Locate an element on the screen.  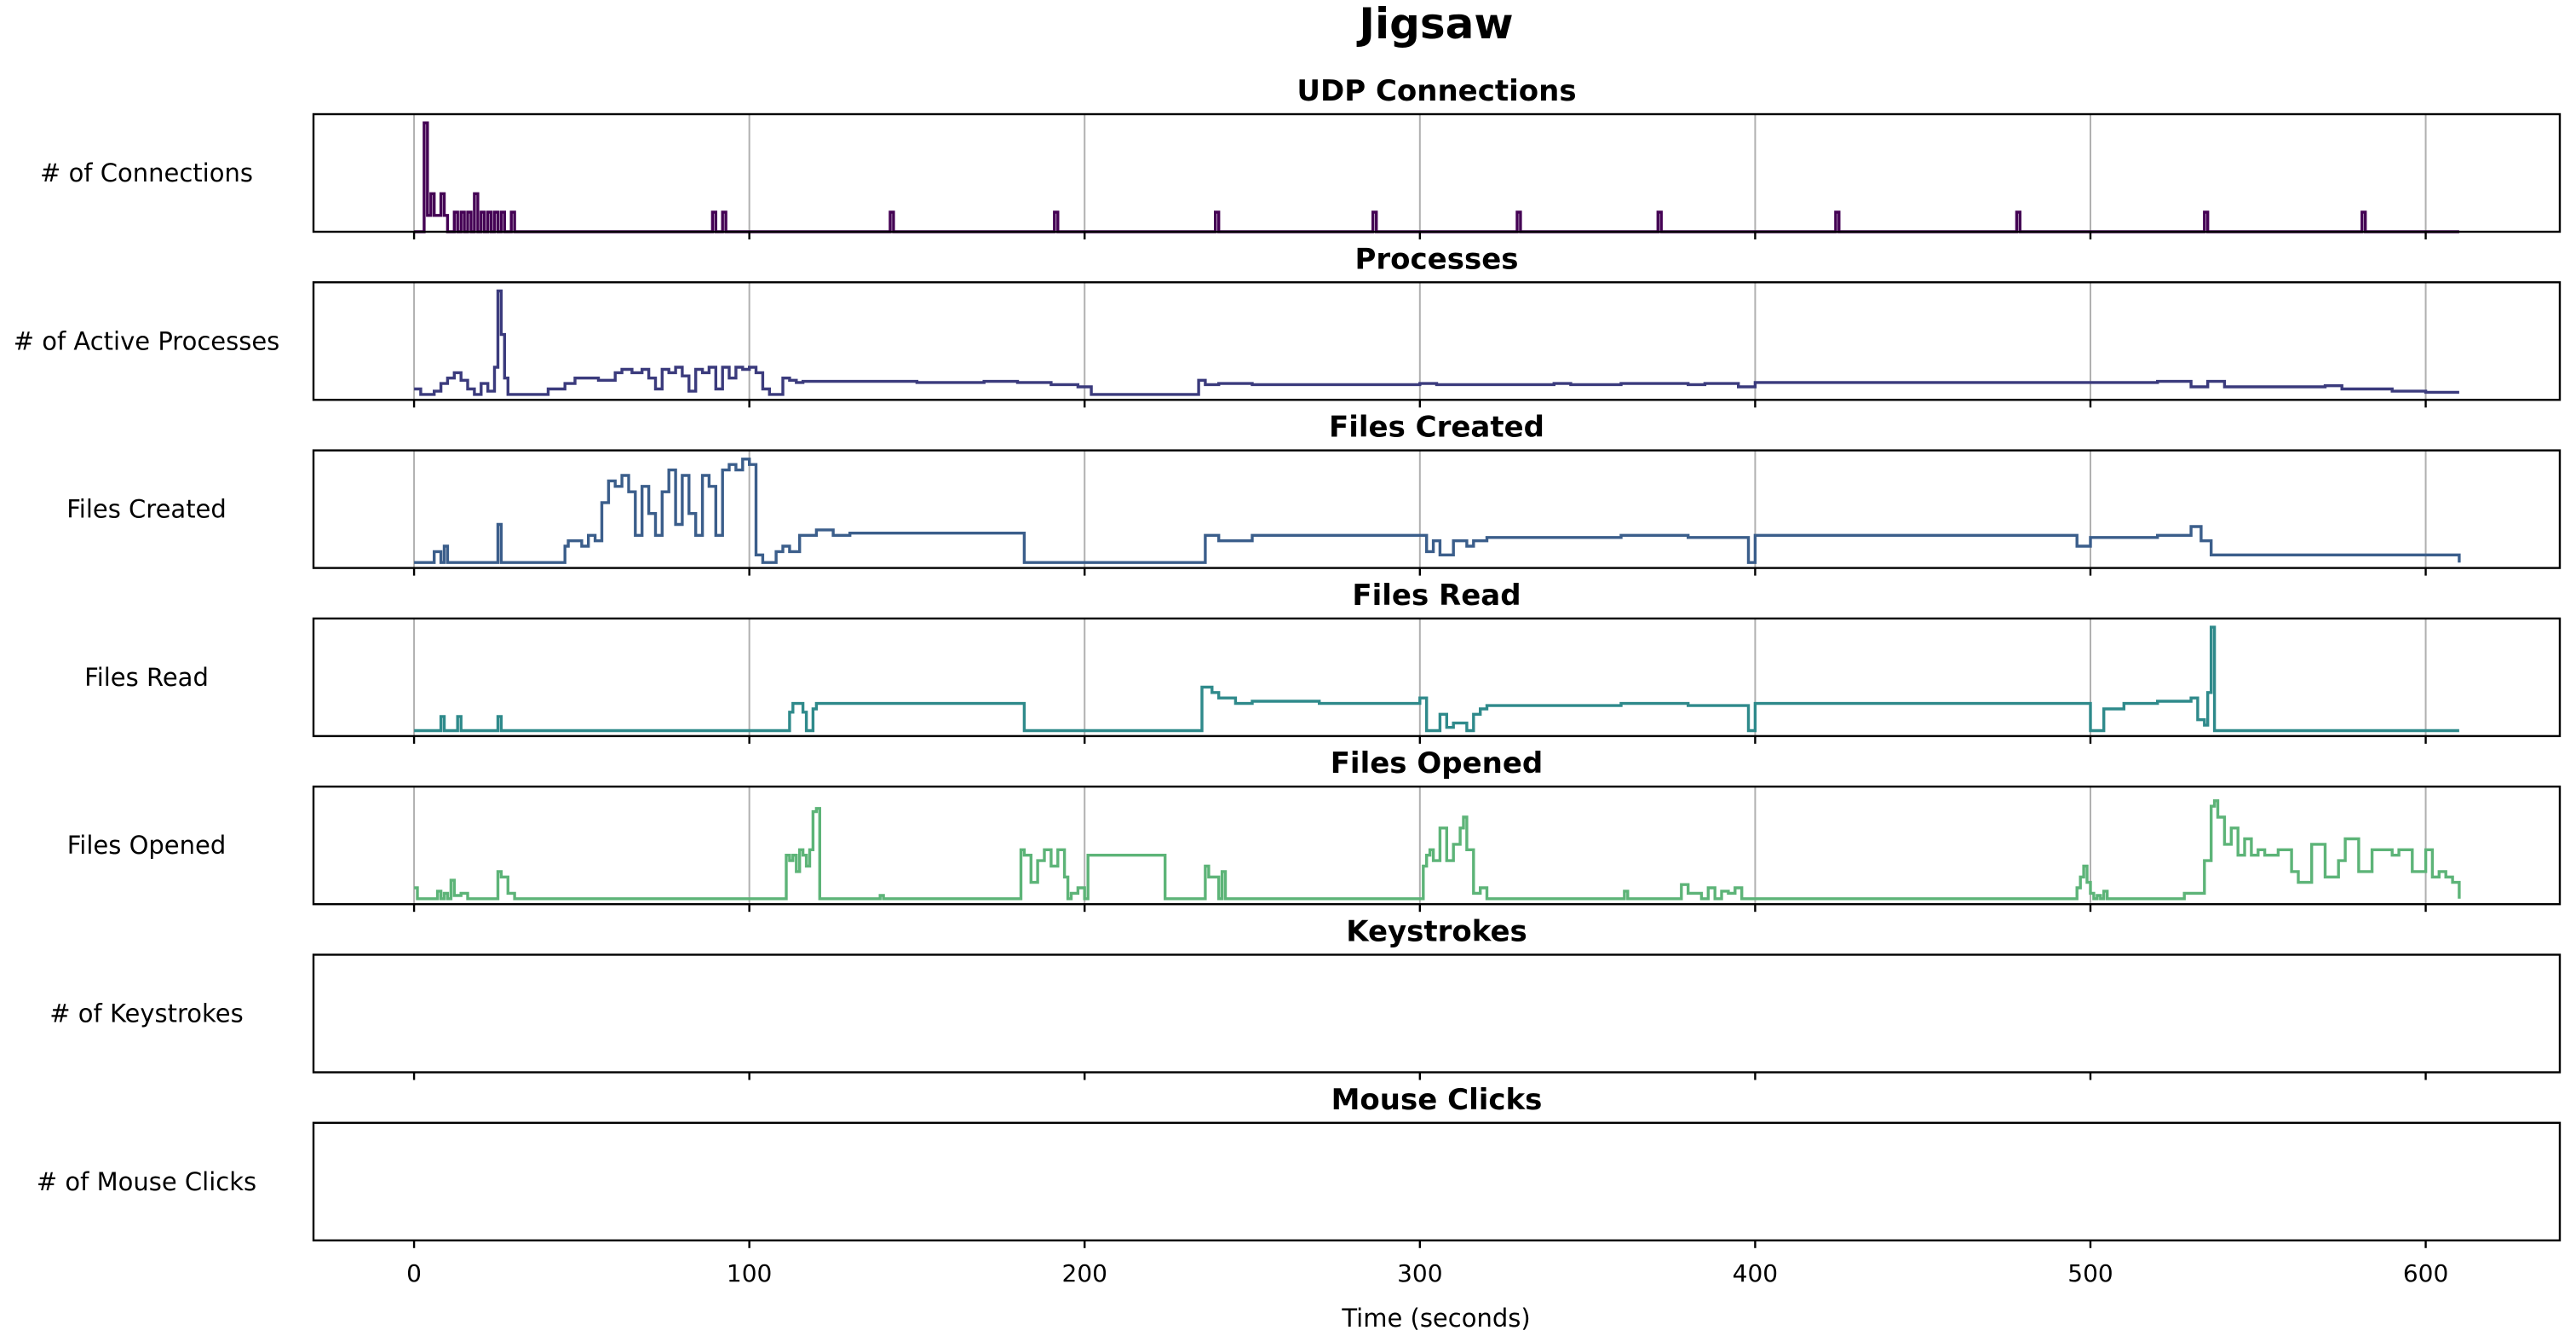
y-axis-label: # of Connections is located at coordinates (147, 172).